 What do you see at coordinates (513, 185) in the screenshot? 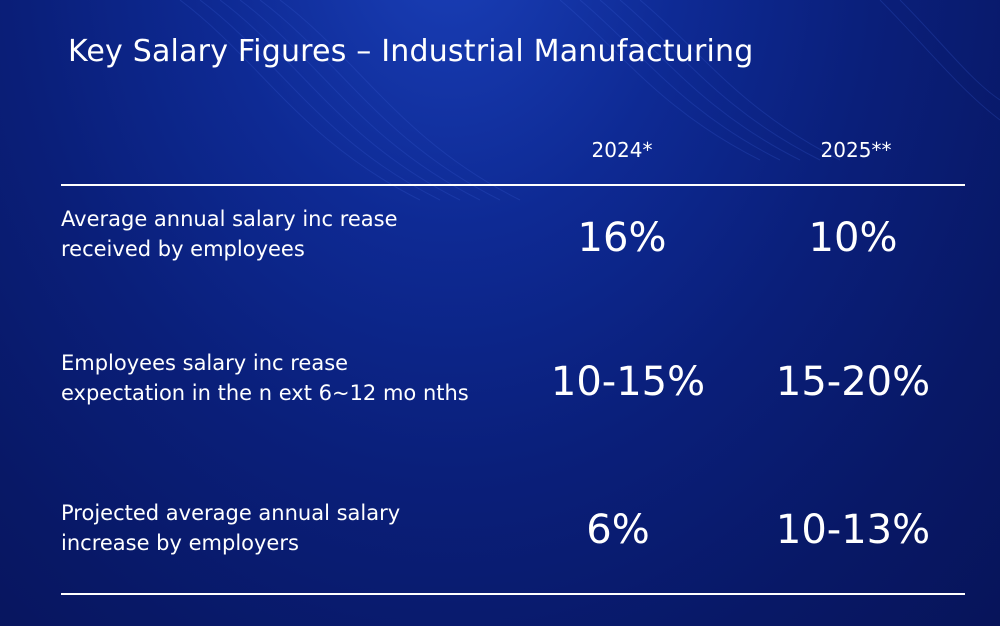
I see `header-divider` at bounding box center [513, 185].